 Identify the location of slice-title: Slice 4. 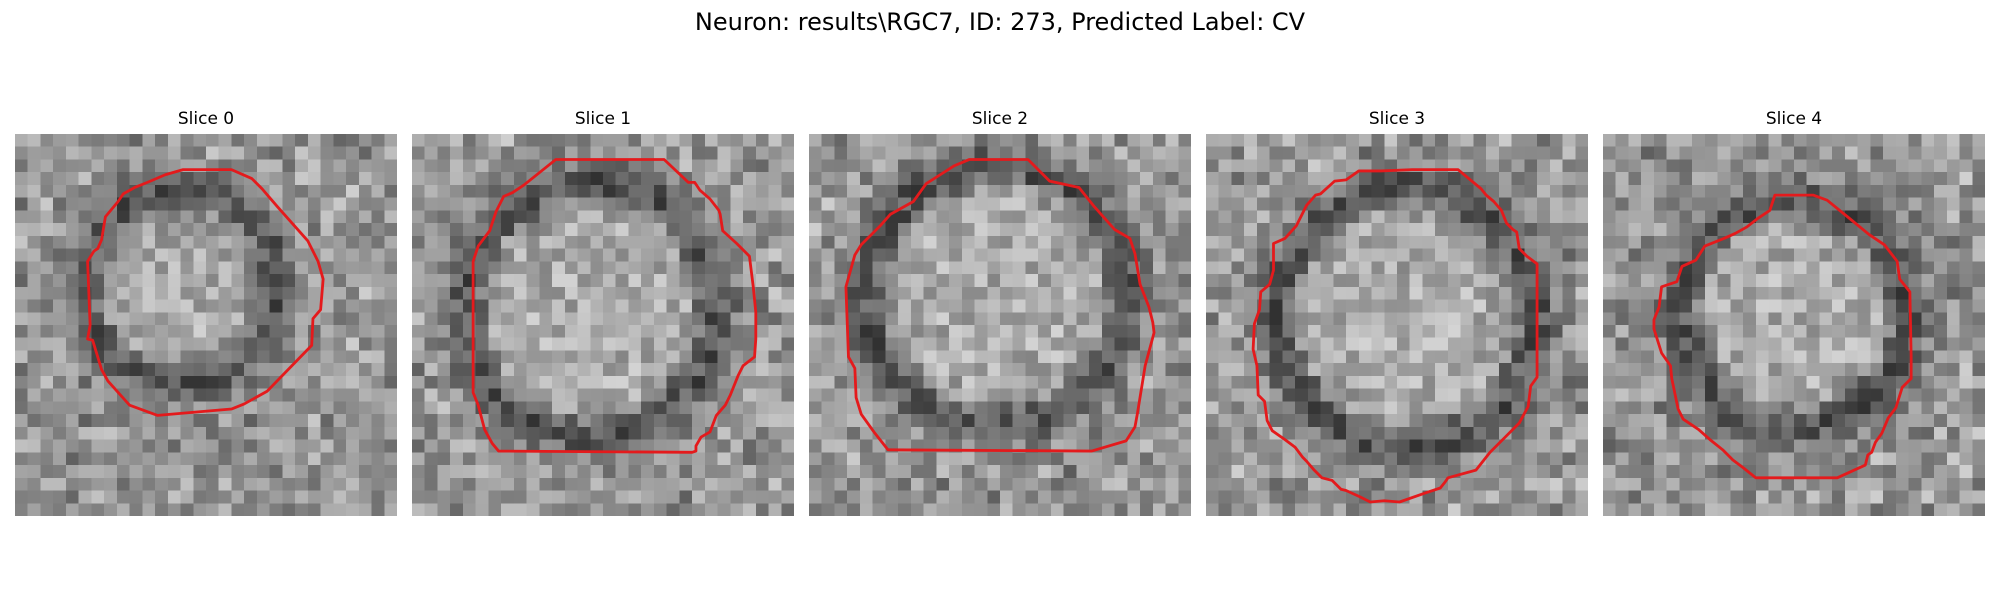
(1794, 119).